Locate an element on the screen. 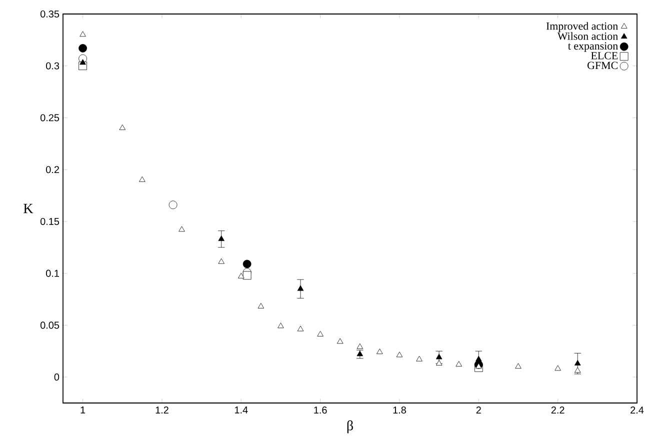  legend-label: GFMC is located at coordinates (603, 66).